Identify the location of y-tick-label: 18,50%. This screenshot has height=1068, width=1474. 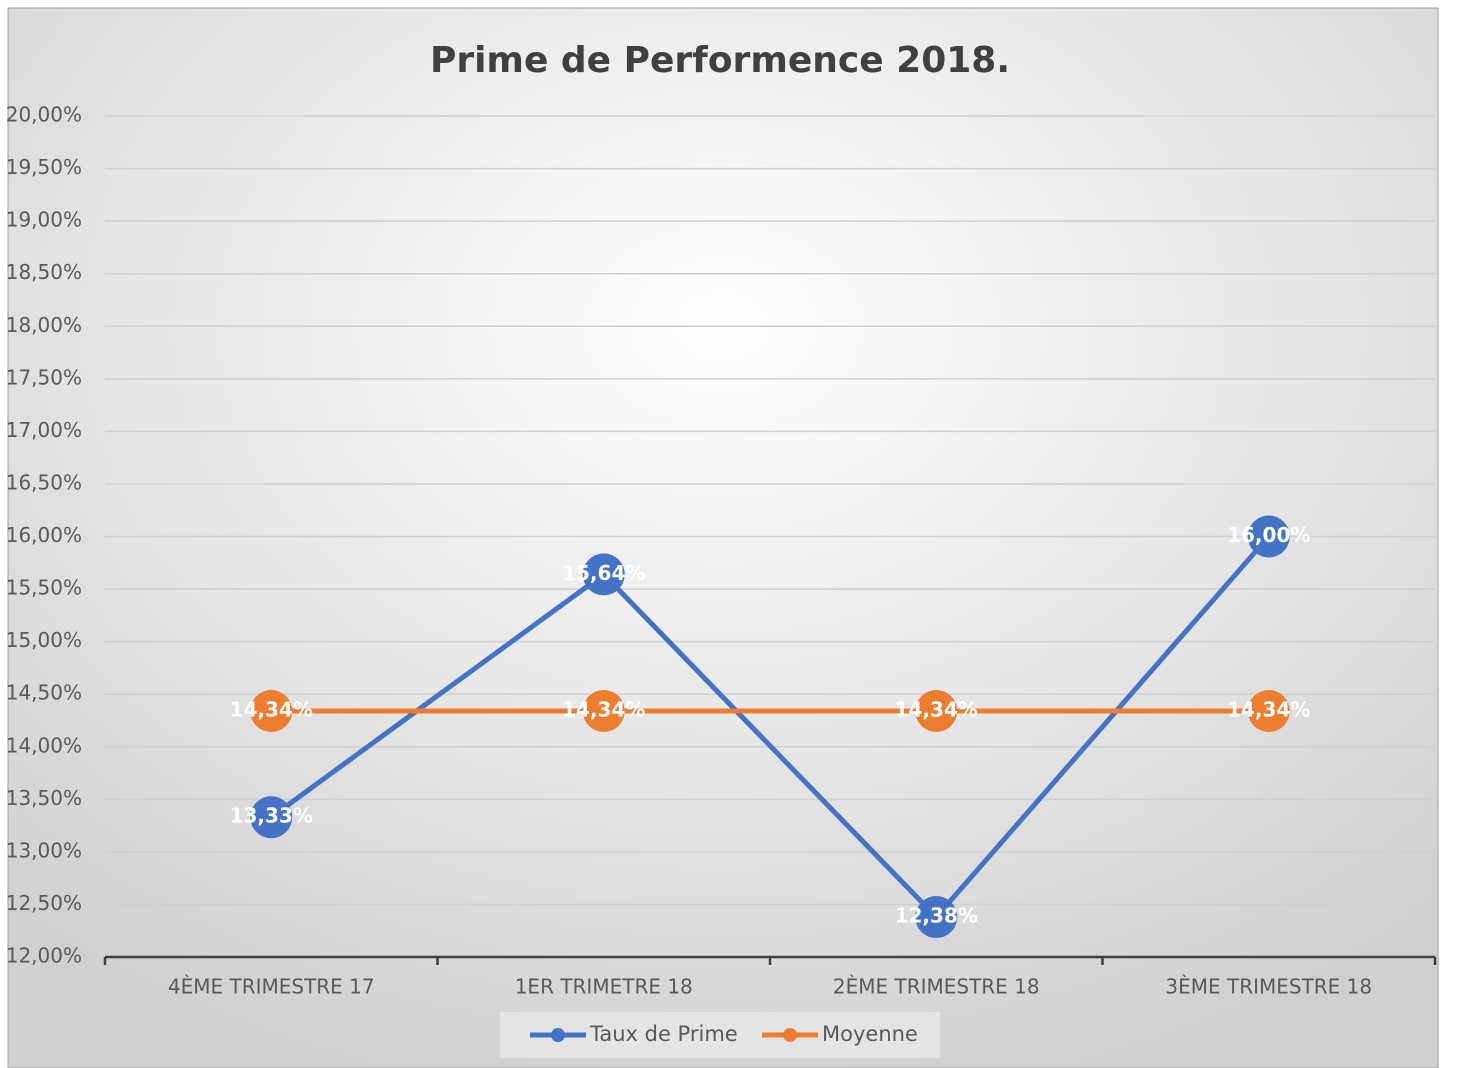
(44, 272).